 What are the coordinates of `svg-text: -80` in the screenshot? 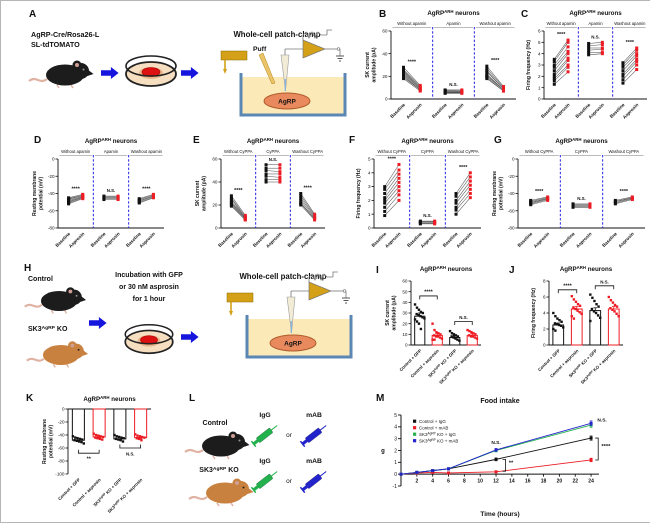 It's located at (61, 461).